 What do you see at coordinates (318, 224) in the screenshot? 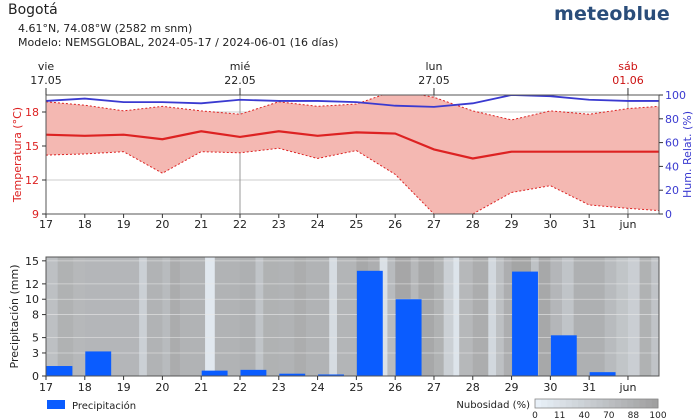
I see `x-tick-label-top: 24` at bounding box center [318, 224].